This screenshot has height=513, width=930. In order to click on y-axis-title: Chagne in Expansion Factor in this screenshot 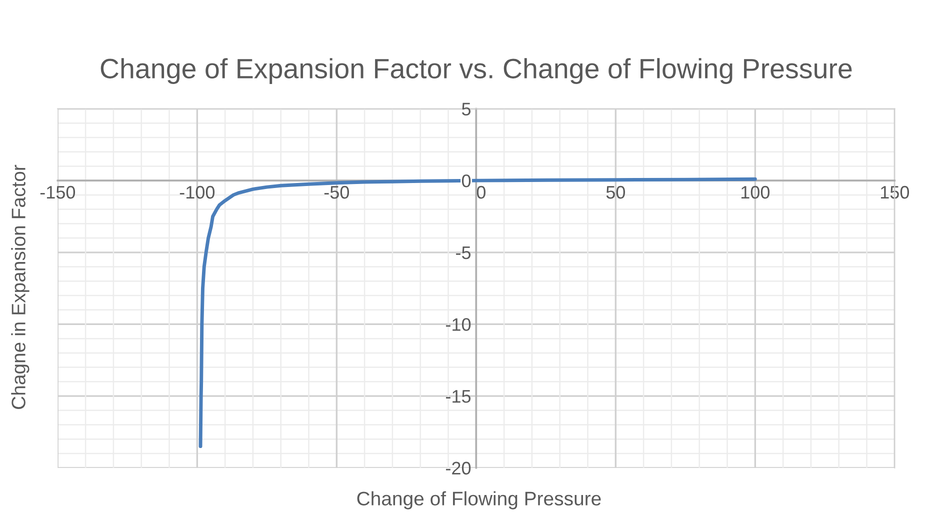, I will do `click(20, 286)`.